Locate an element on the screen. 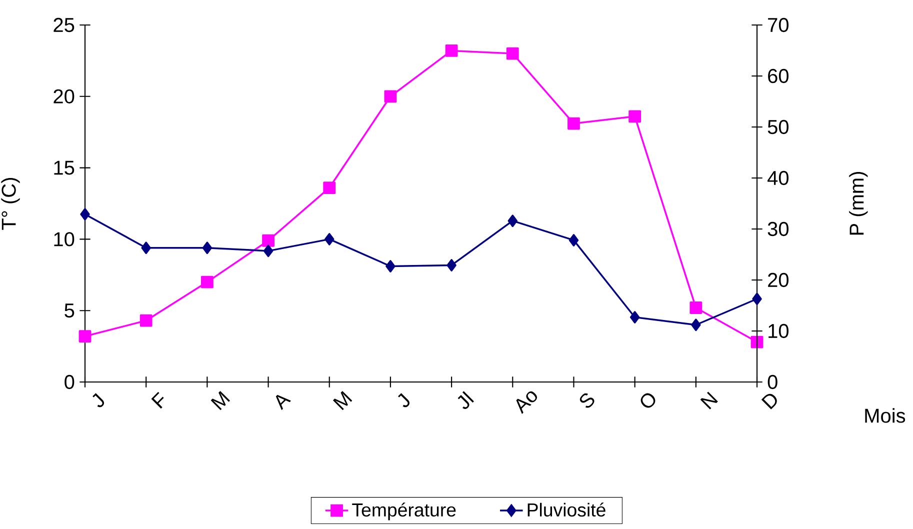  y2-axis-title: P (mm) is located at coordinates (858, 203).